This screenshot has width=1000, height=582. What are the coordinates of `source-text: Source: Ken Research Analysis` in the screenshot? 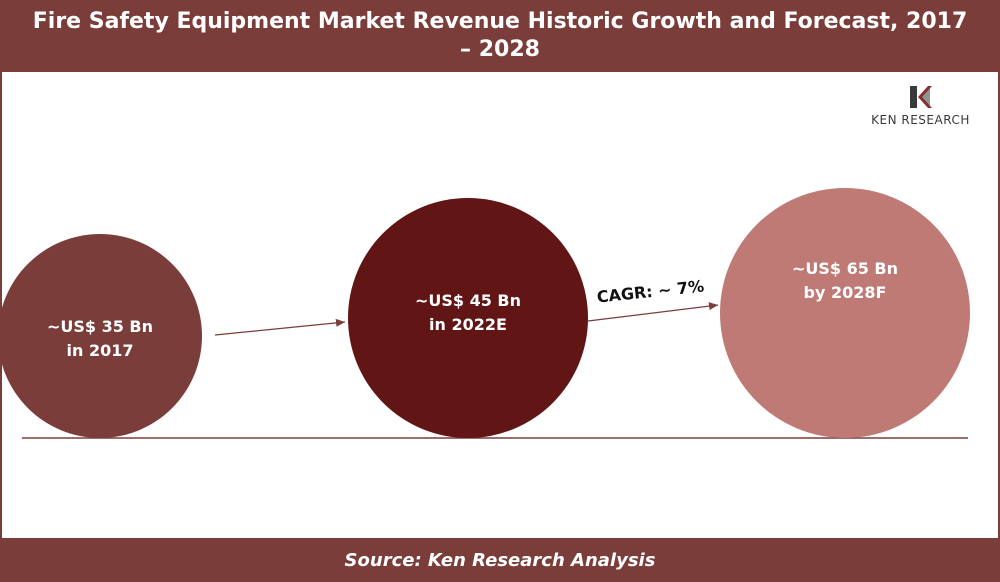 It's located at (500, 560).